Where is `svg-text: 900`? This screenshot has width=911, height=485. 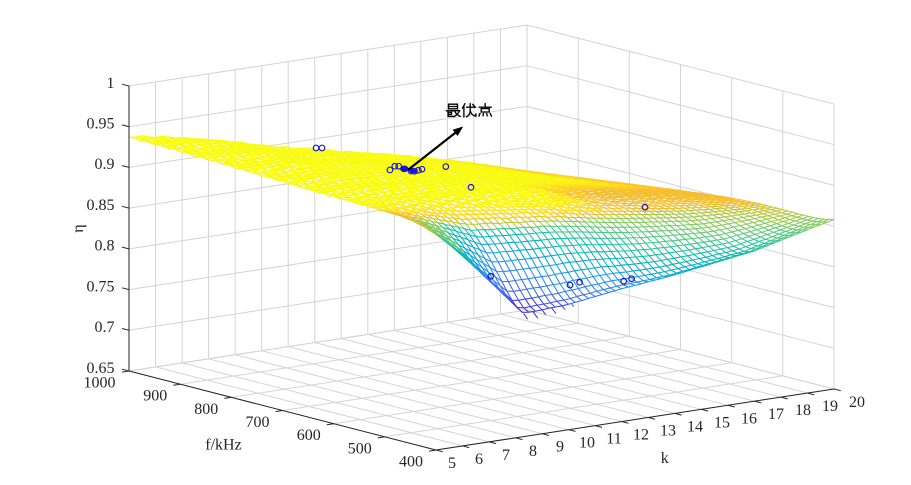
svg-text: 900 is located at coordinates (155, 396).